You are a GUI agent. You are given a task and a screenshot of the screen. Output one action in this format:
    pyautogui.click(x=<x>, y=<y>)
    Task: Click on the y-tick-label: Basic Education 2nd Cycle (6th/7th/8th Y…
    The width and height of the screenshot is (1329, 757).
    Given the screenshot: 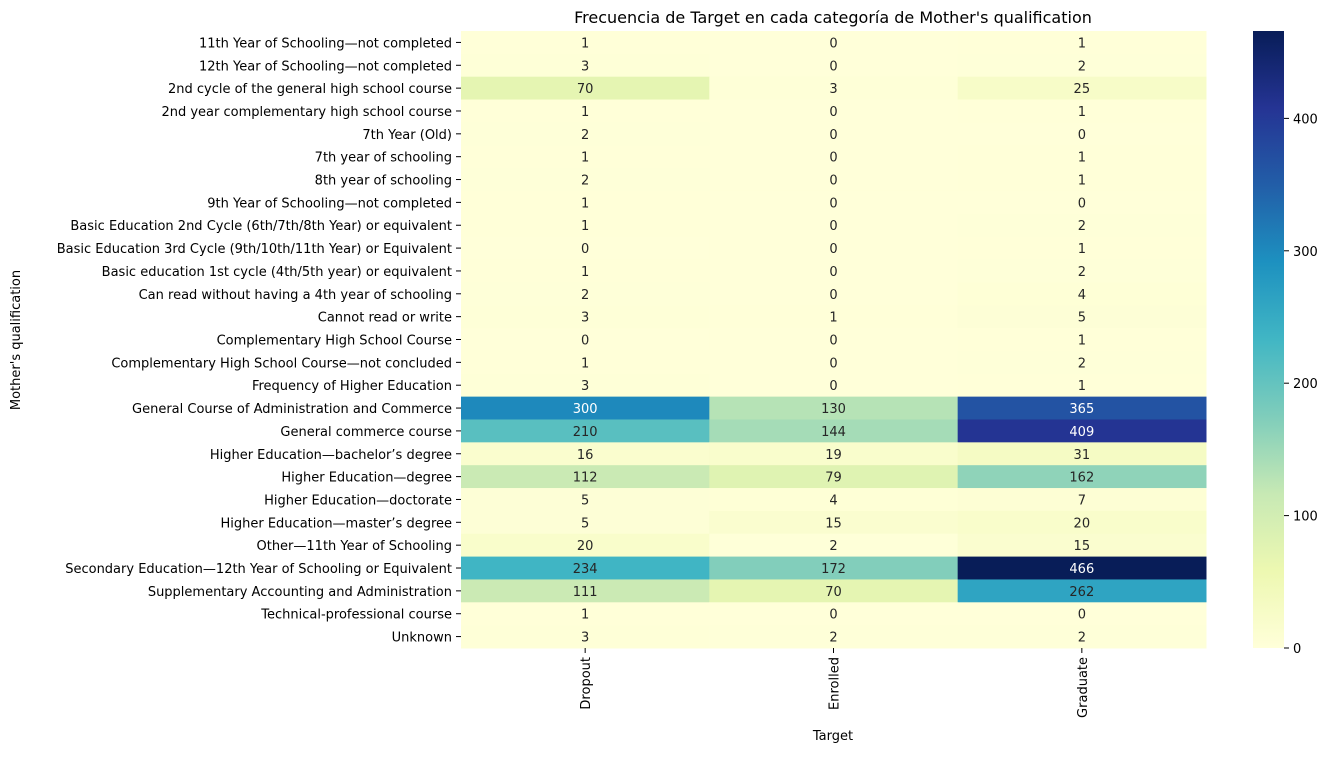 What is the action you would take?
    pyautogui.click(x=261, y=226)
    